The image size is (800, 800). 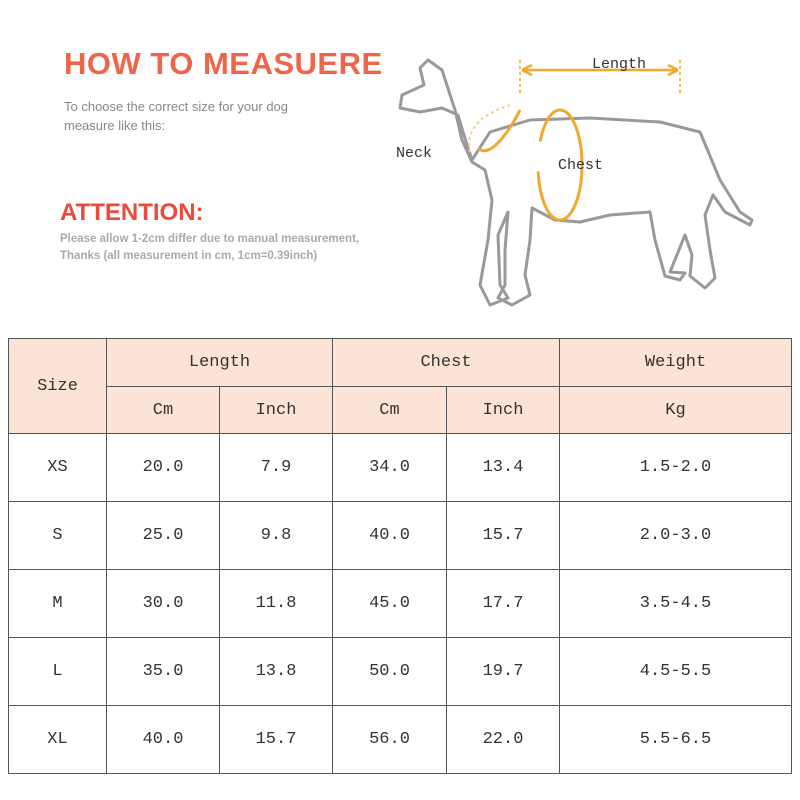 What do you see at coordinates (276, 535) in the screenshot?
I see `value-cell: 9.8` at bounding box center [276, 535].